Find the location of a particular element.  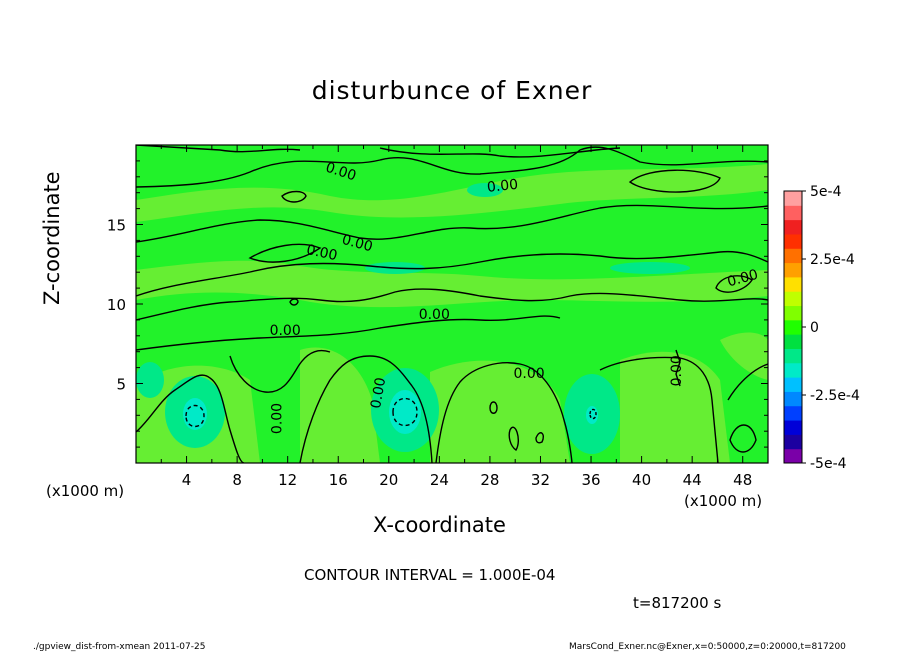

x-tick-label: 8 is located at coordinates (237, 480).